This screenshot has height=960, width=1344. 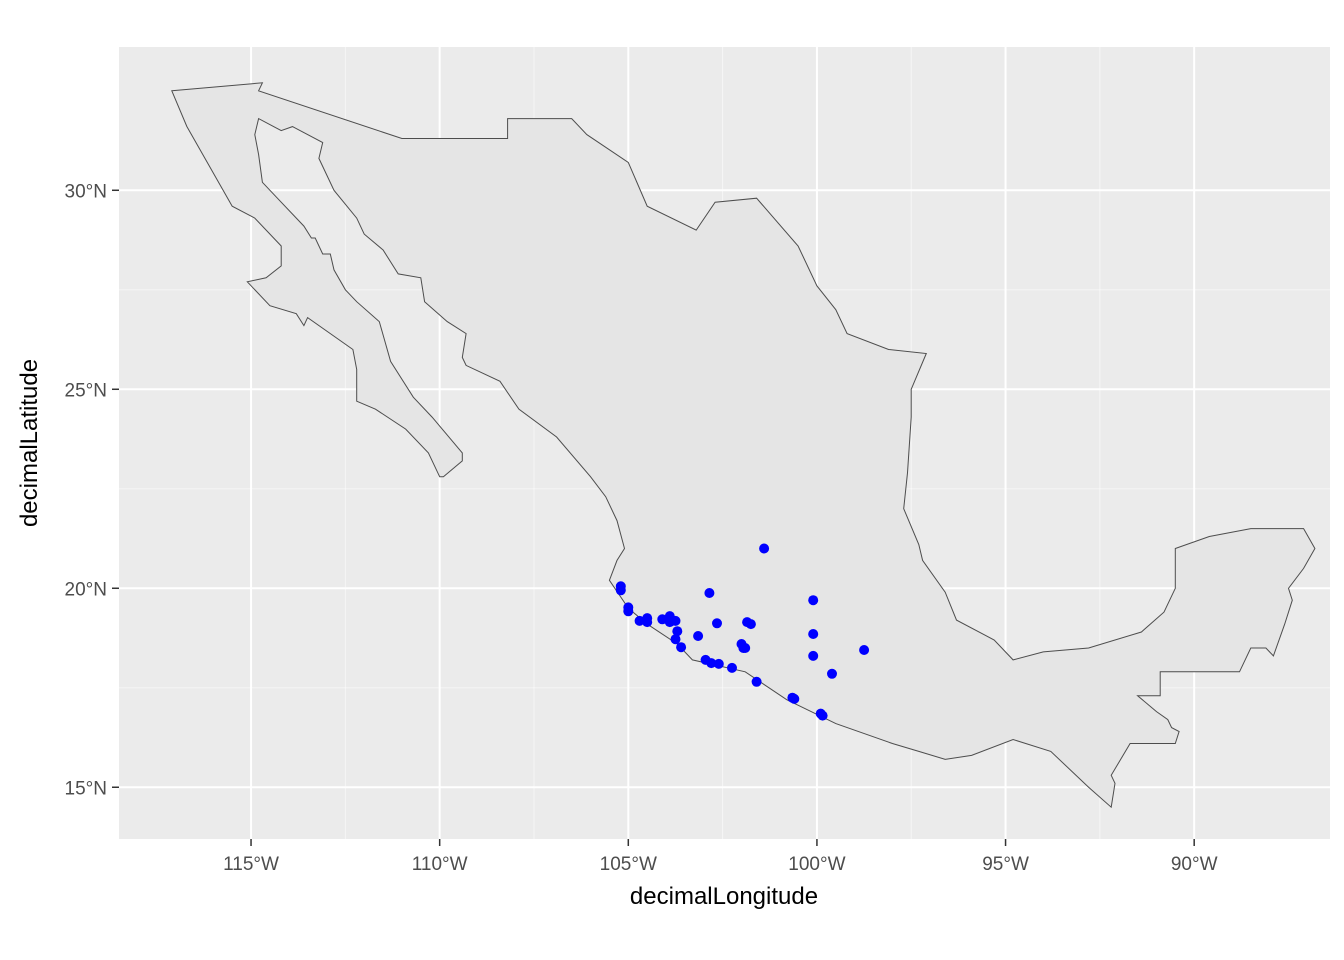 I want to click on x-axis-ticks: 115°W 110°W 105°W 100°W 95°W 90°W, so click(x=720, y=857).